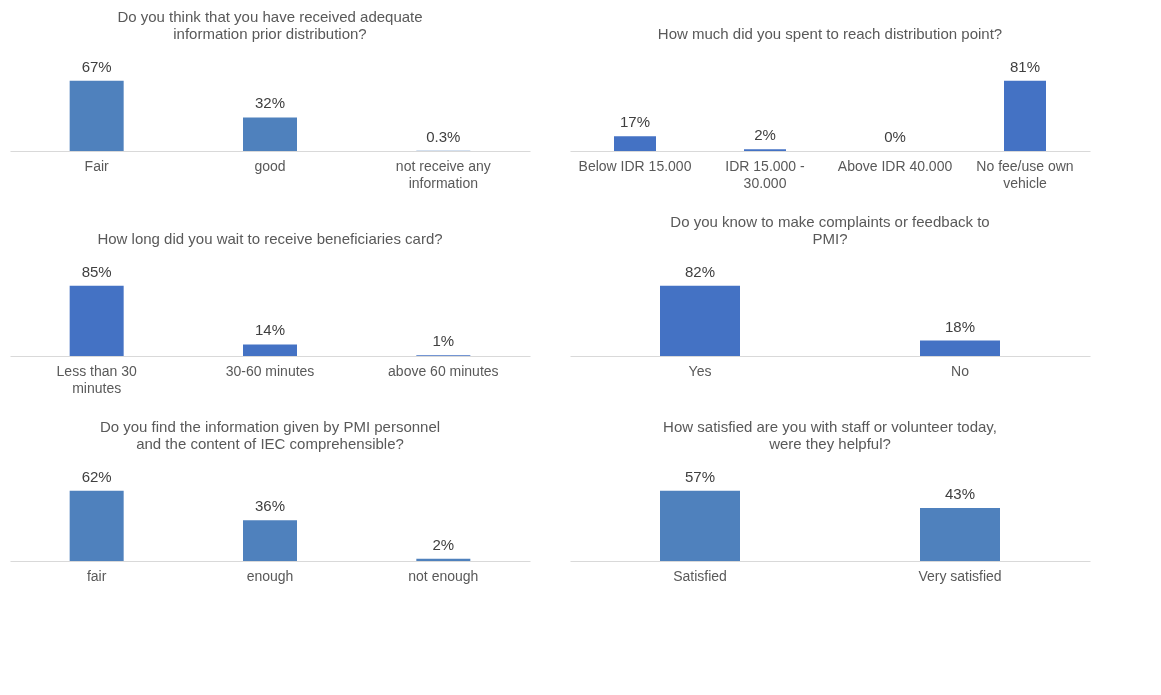 Image resolution: width=1161 pixels, height=695 pixels. What do you see at coordinates (270, 25) in the screenshot?
I see `chart-title: Do you think that you have received adequate information prior distribution?` at bounding box center [270, 25].